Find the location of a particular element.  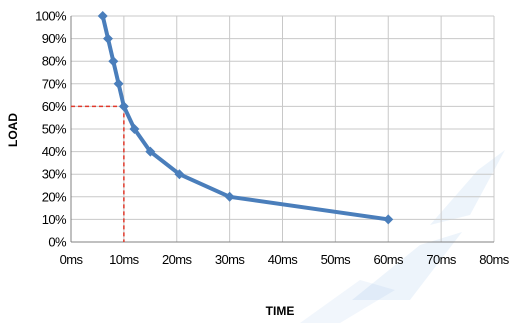

y-tick-label: 40% is located at coordinates (54, 151).